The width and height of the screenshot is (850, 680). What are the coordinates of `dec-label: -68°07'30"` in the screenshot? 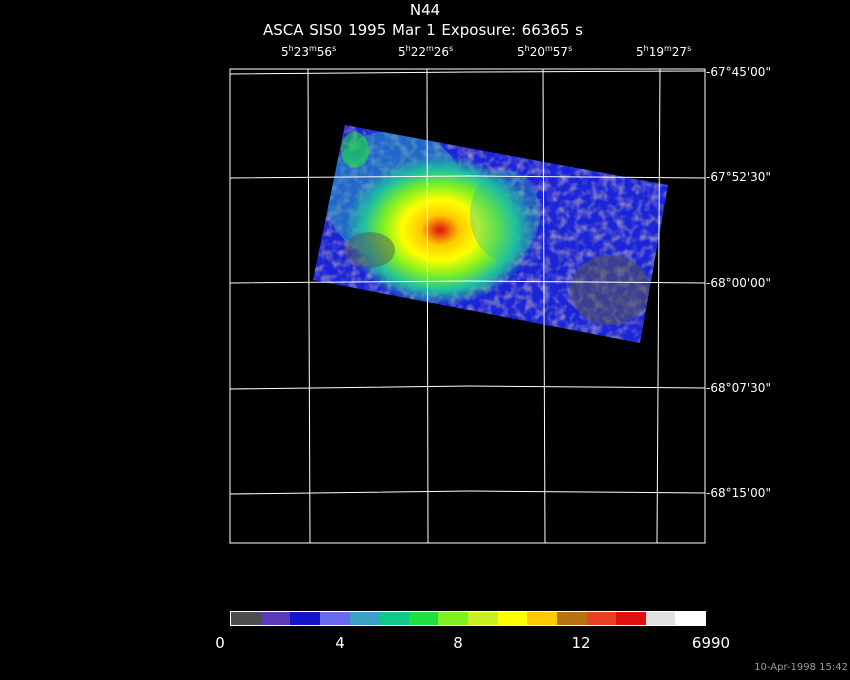 It's located at (738, 388).